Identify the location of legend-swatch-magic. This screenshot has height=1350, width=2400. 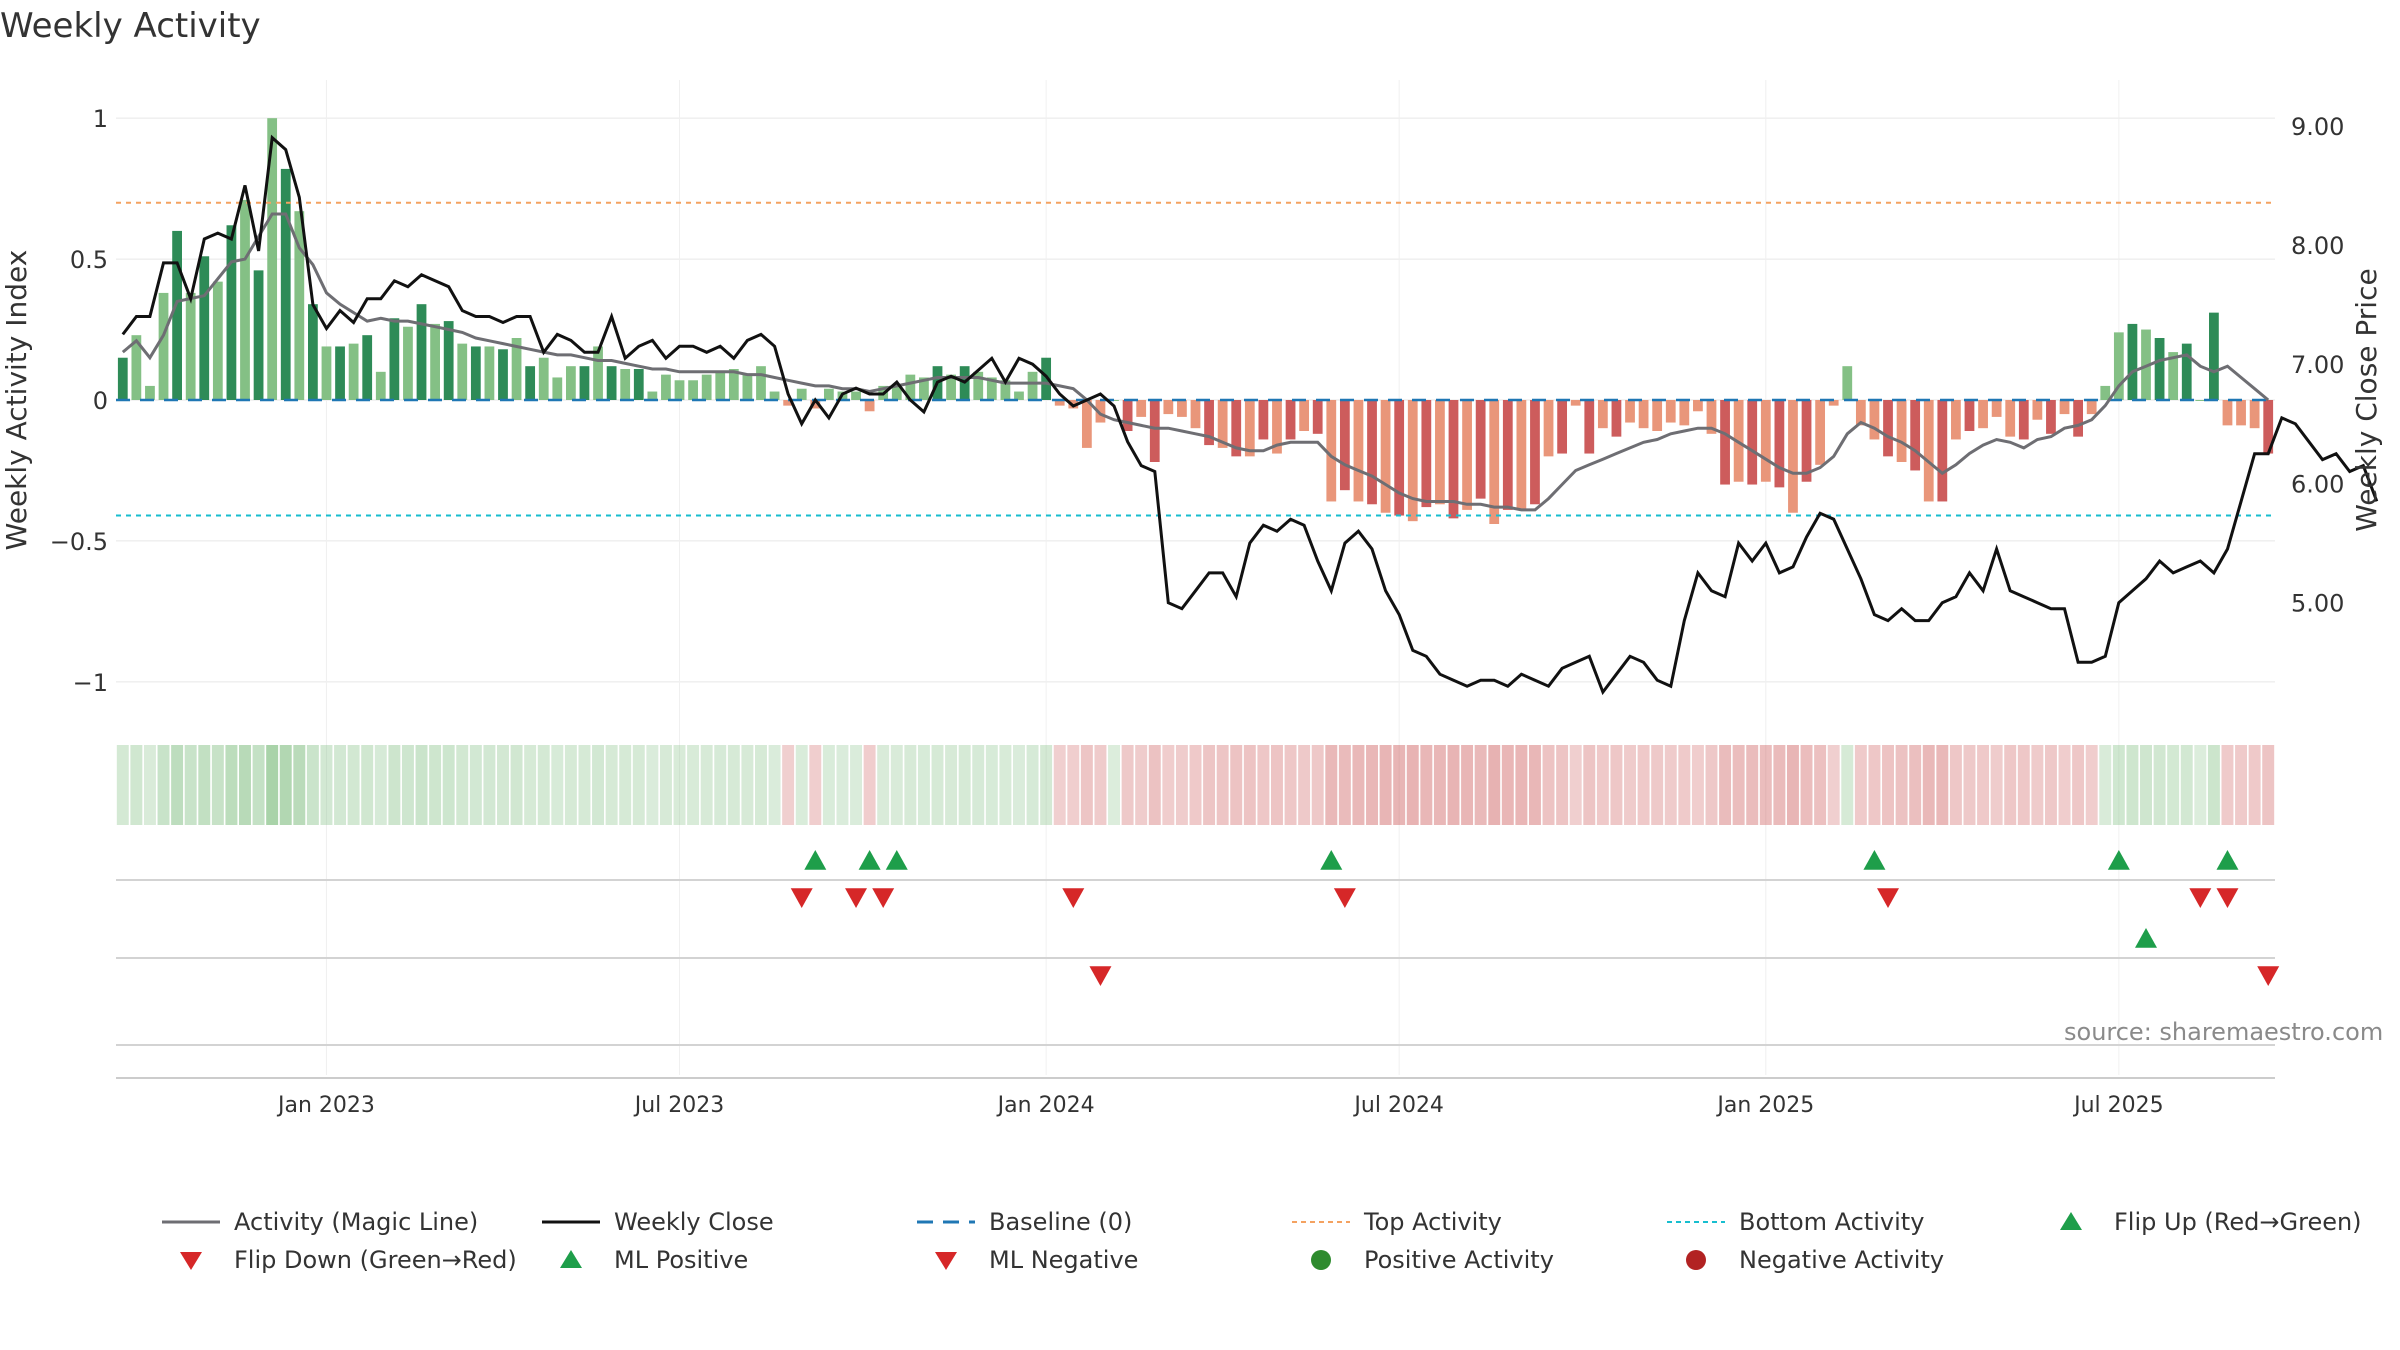
(191, 1222).